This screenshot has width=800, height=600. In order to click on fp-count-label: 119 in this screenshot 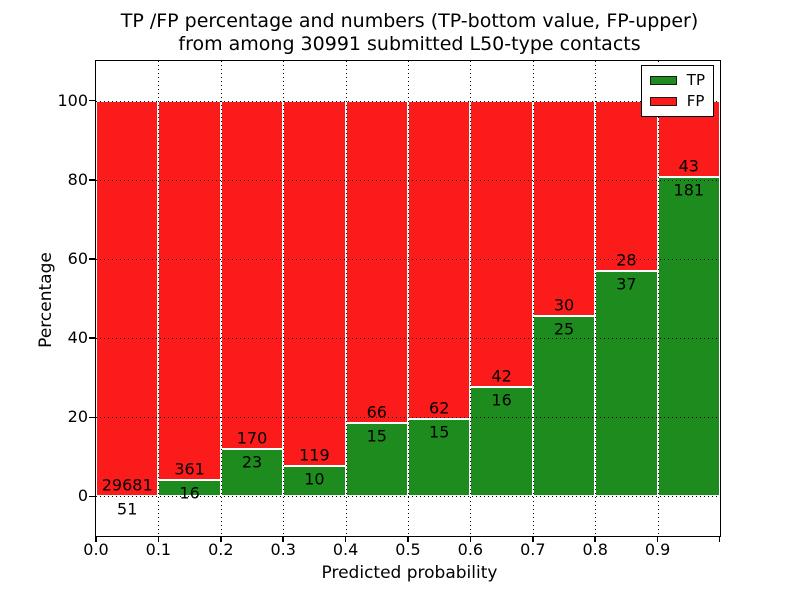, I will do `click(314, 455)`.